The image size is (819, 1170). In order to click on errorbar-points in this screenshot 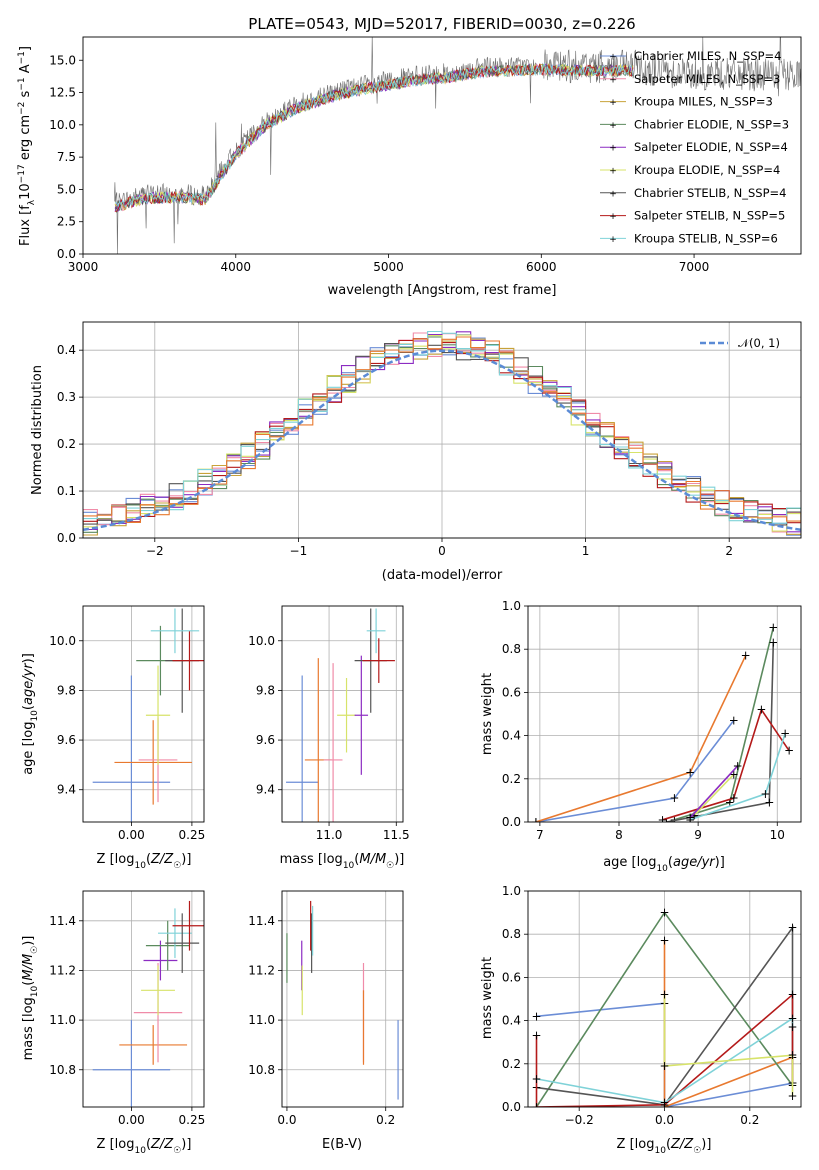, I will do `click(340, 715)`.